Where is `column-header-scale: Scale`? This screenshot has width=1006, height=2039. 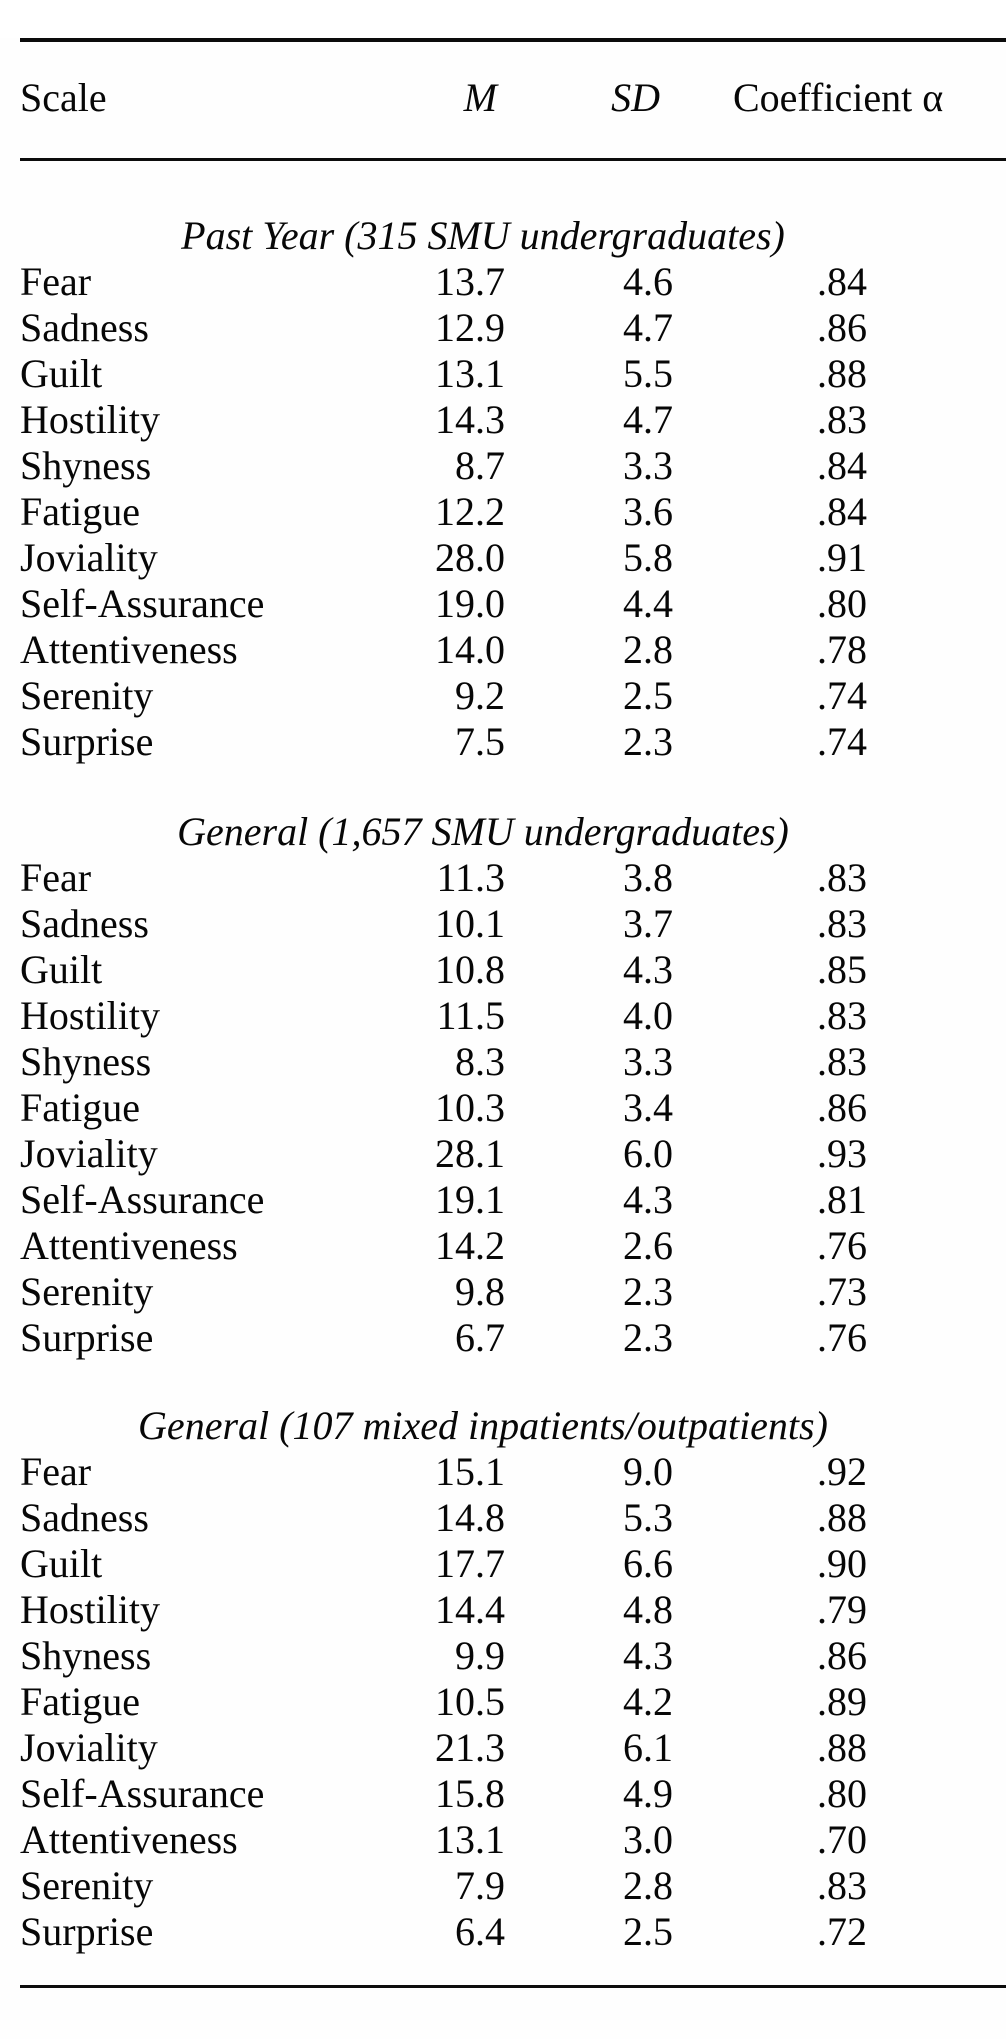 column-header-scale: Scale is located at coordinates (63, 97).